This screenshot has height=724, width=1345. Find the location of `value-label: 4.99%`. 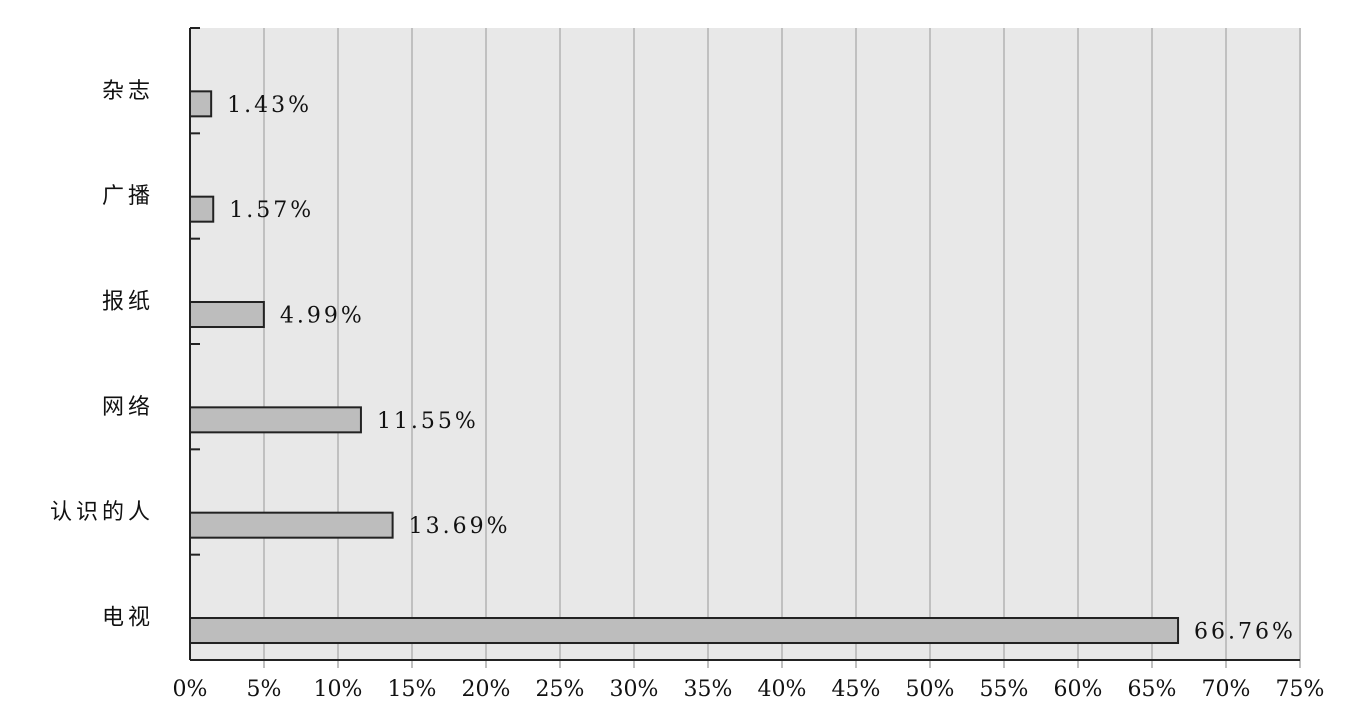

value-label: 4.99% is located at coordinates (322, 316).